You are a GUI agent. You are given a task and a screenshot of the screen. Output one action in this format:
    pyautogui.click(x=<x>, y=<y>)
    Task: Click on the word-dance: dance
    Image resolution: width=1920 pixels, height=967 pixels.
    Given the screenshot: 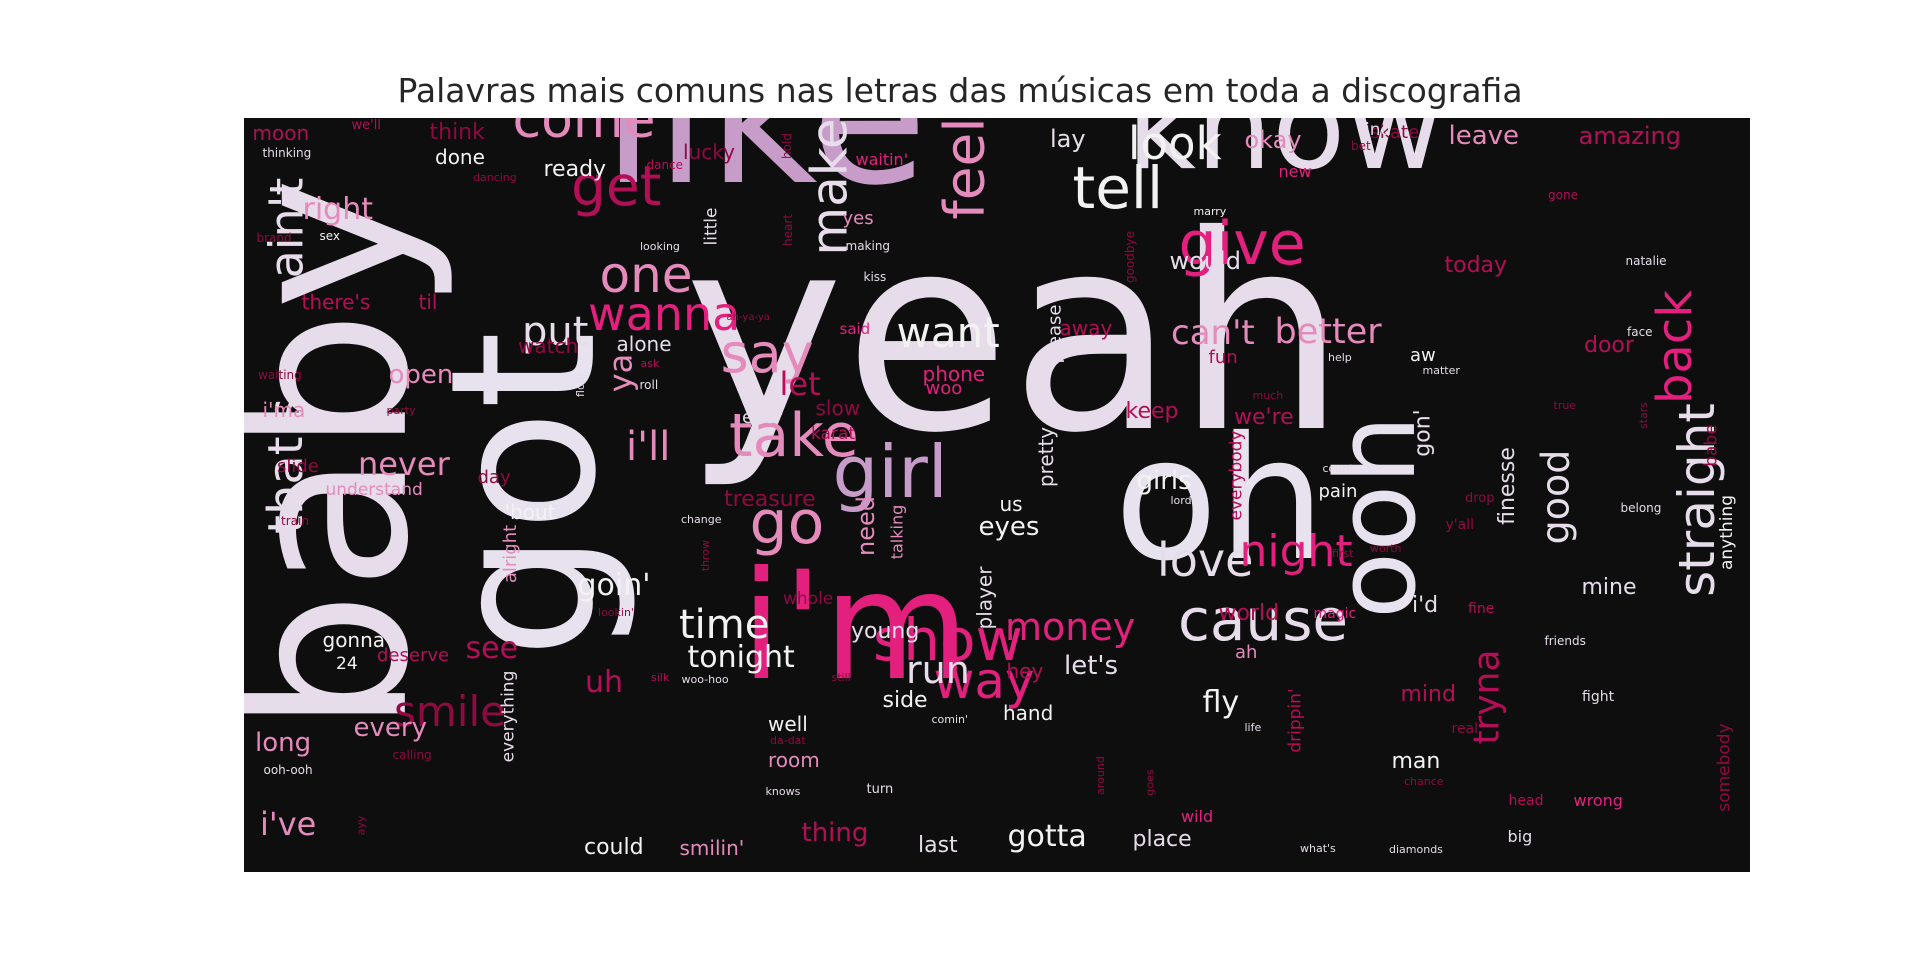 What is the action you would take?
    pyautogui.click(x=665, y=165)
    